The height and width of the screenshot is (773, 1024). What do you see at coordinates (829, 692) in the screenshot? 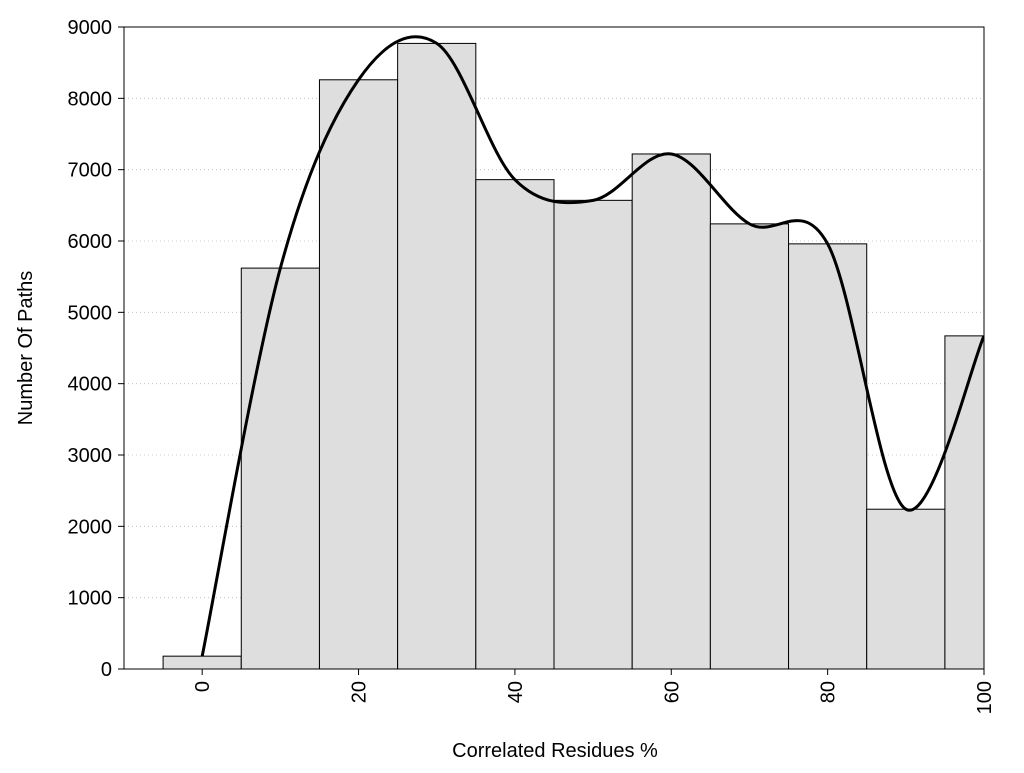
I see `x-tick-label: 80` at bounding box center [829, 692].